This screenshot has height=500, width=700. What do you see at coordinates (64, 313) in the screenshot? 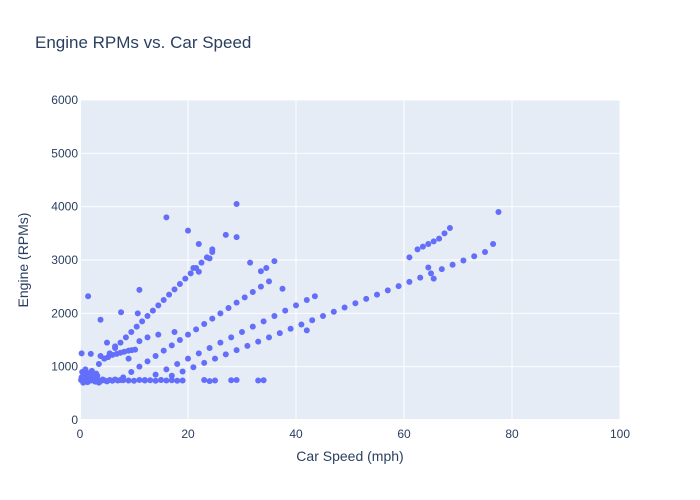
I see `y-tick-label: 2000` at bounding box center [64, 313].